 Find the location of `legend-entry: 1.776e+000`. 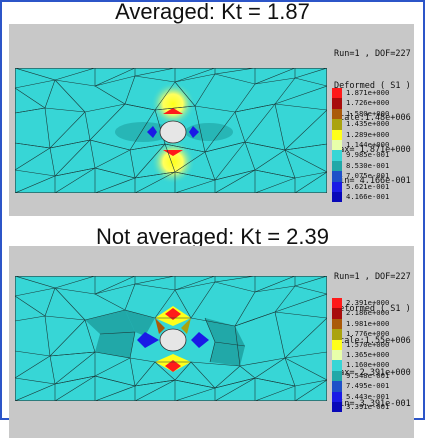

legend-entry: 1.776e+000 is located at coordinates (371, 334).